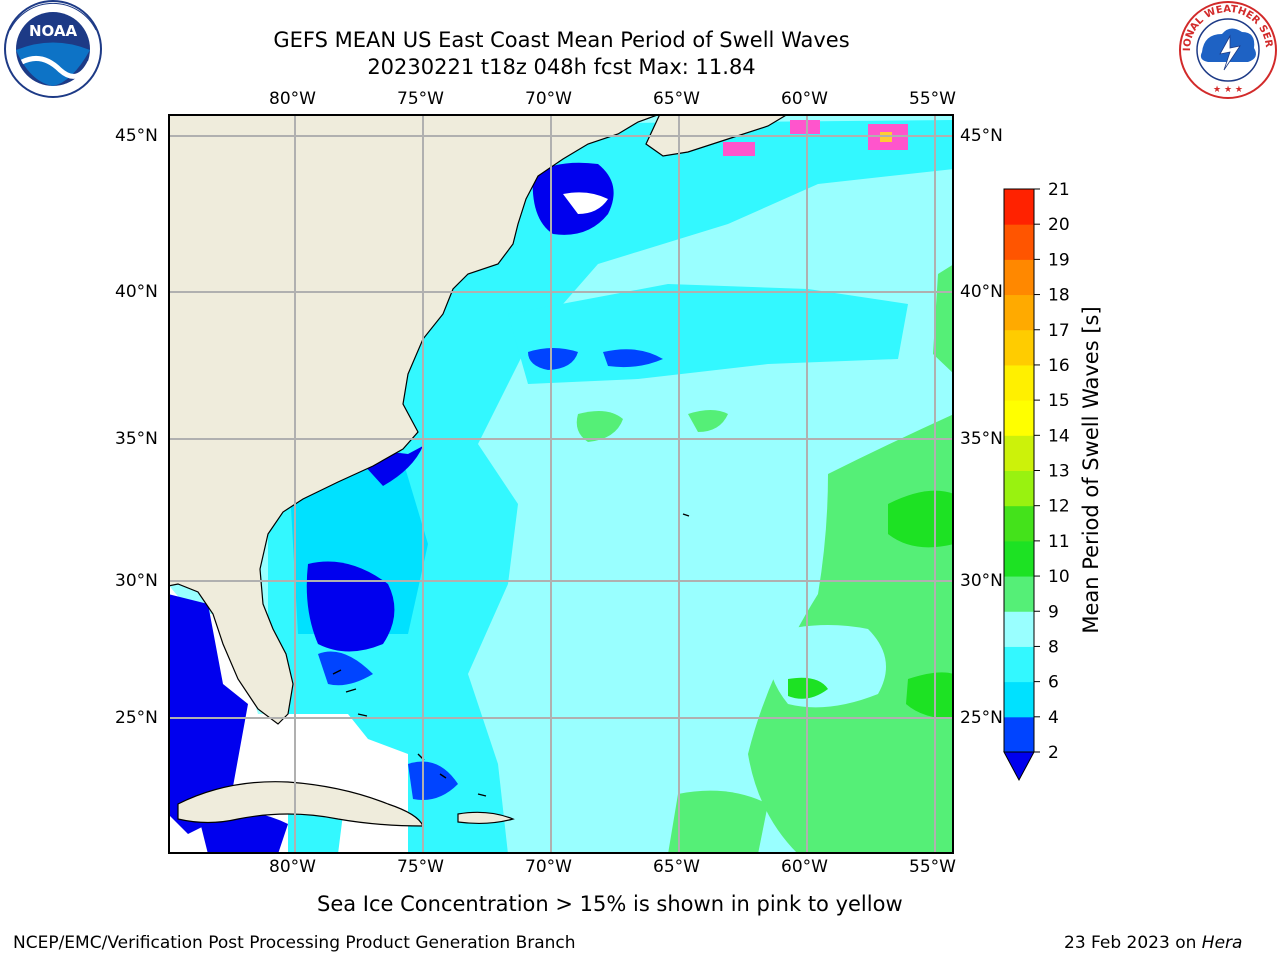 The height and width of the screenshot is (960, 1280). What do you see at coordinates (420, 99) in the screenshot?
I see `lon-label-top-75w: 75°W` at bounding box center [420, 99].